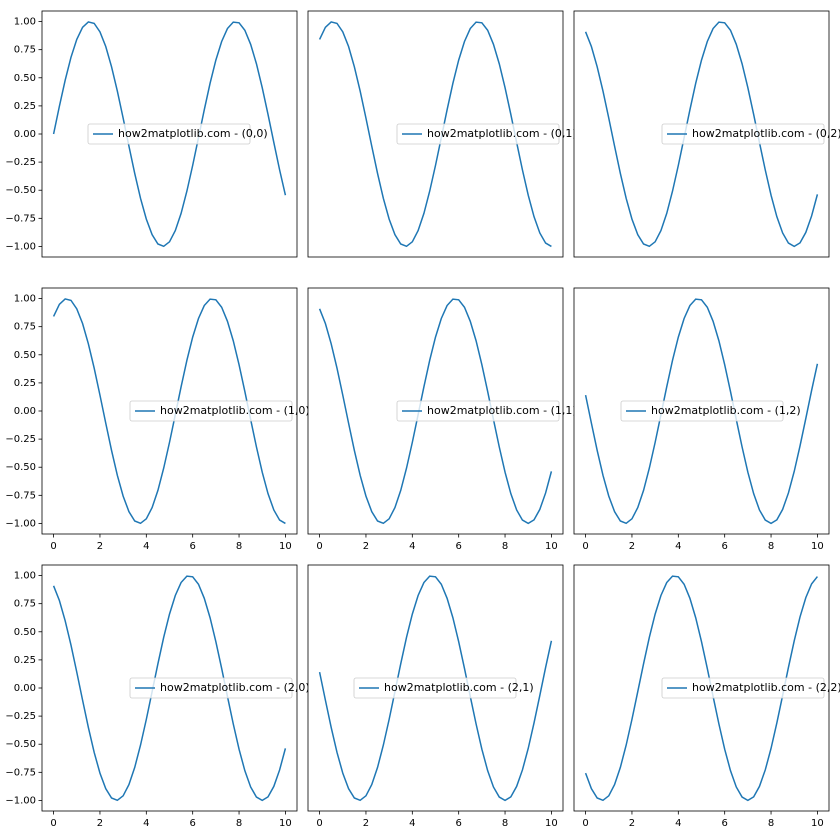 The height and width of the screenshot is (840, 840). Describe the element at coordinates (766, 687) in the screenshot. I see `legend-label: how2matplotlib.com - (2,2)` at that location.